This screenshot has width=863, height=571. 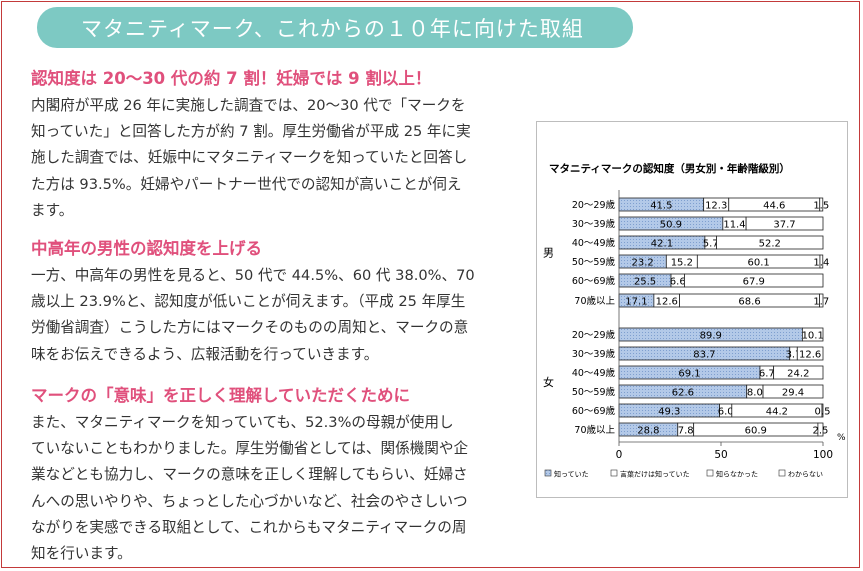 I want to click on data-label: 2.5, so click(x=820, y=431).